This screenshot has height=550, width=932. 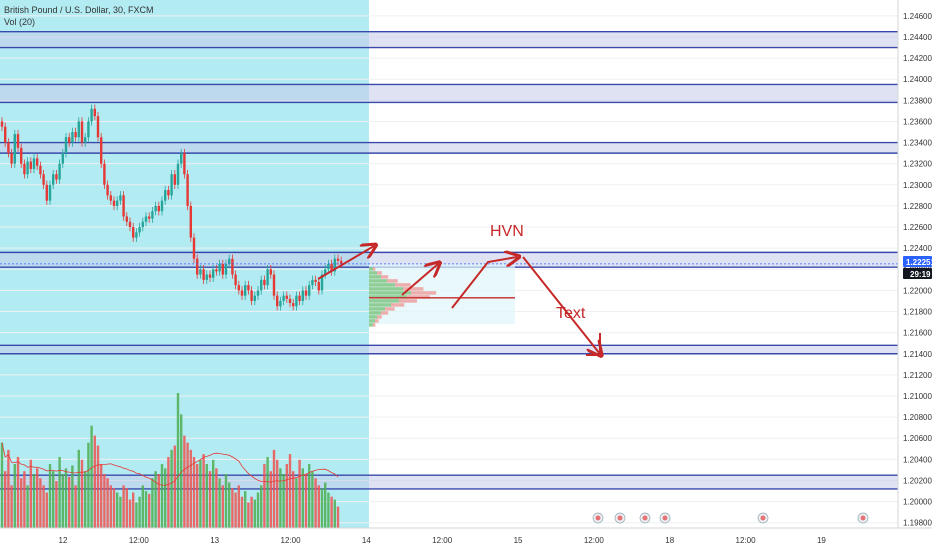 What do you see at coordinates (291, 540) in the screenshot?
I see `time-tick-label: 12:00` at bounding box center [291, 540].